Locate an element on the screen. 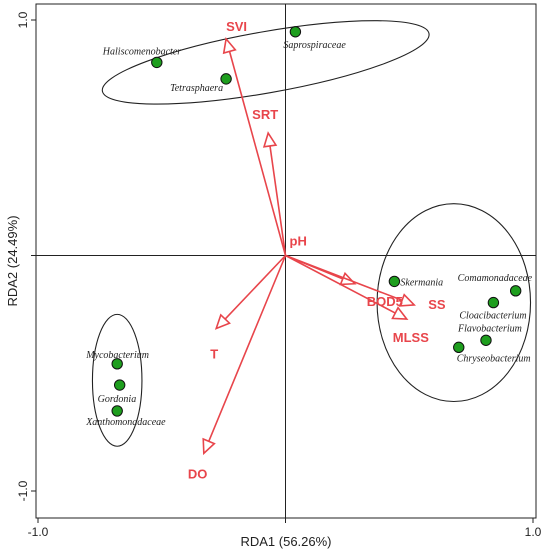 Image resolution: width=550 pixels, height=552 pixels. point-label: Haliscomenobacter is located at coordinates (141, 51).